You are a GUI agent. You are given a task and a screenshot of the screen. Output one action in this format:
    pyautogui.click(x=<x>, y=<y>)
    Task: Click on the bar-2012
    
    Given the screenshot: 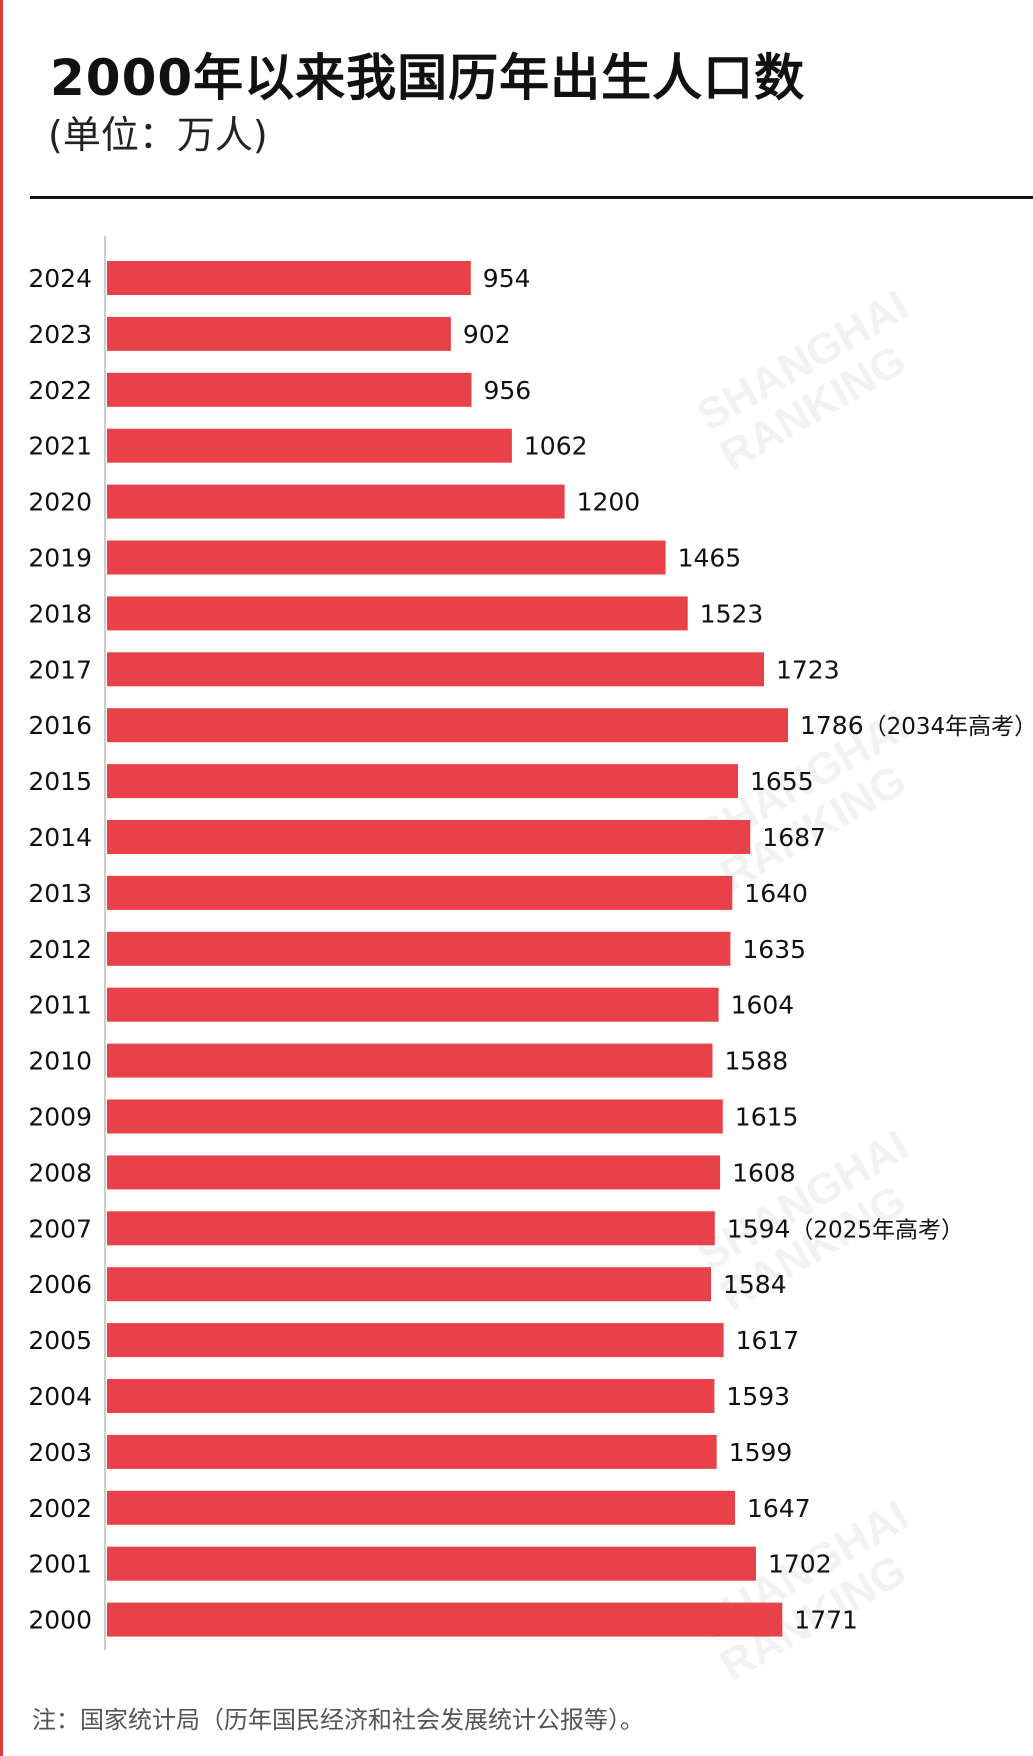 What is the action you would take?
    pyautogui.click(x=419, y=948)
    